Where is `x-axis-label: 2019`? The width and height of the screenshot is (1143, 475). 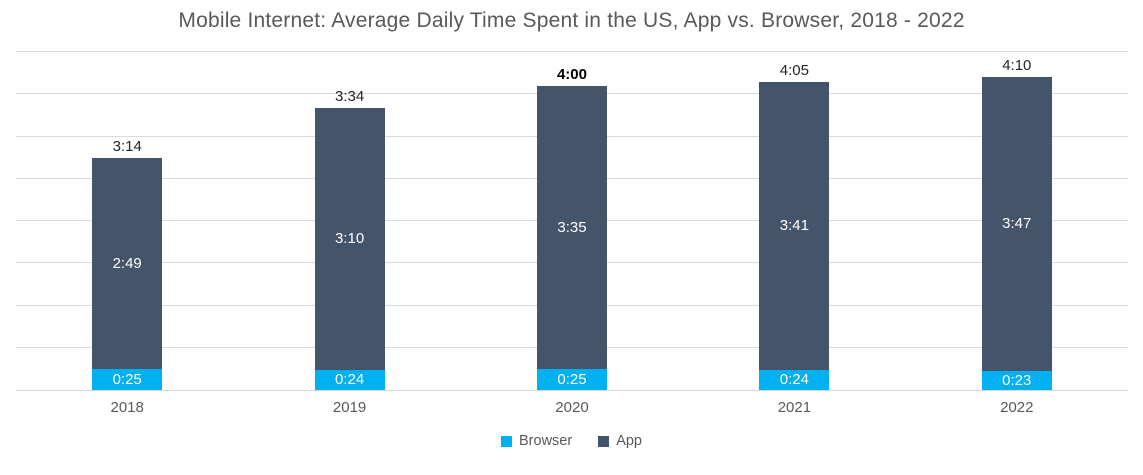 x-axis-label: 2019 is located at coordinates (349, 407).